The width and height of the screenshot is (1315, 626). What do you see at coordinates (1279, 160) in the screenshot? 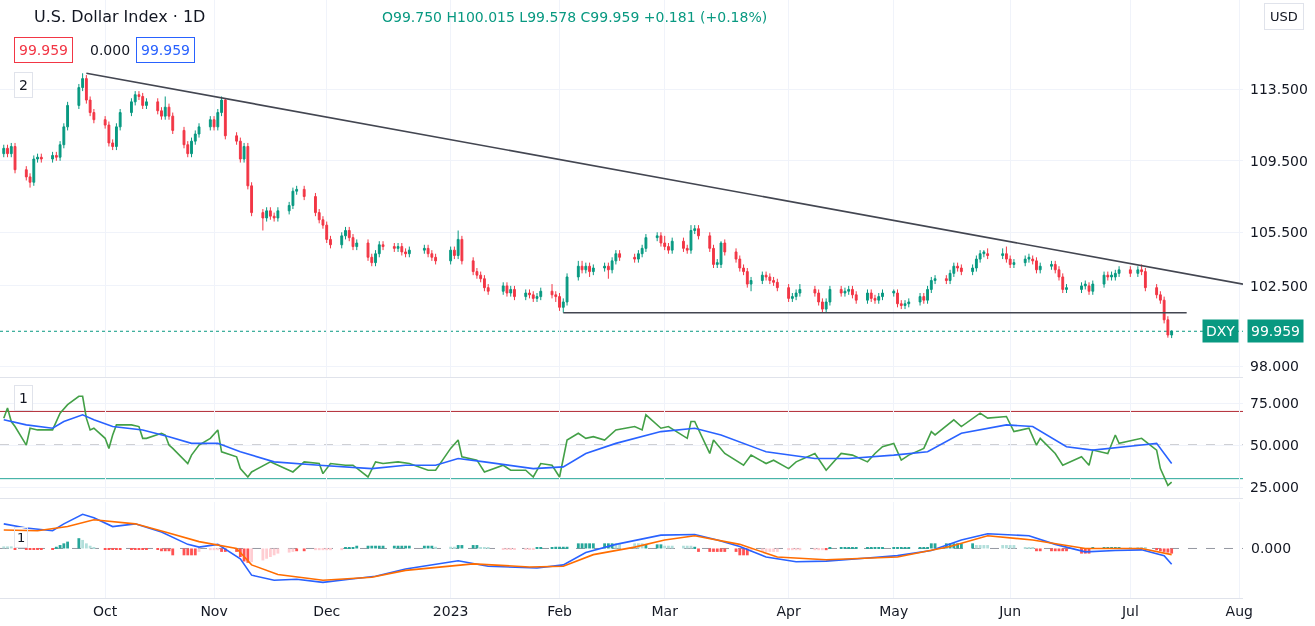
I see `y-tick-label: 109.500` at bounding box center [1279, 160].